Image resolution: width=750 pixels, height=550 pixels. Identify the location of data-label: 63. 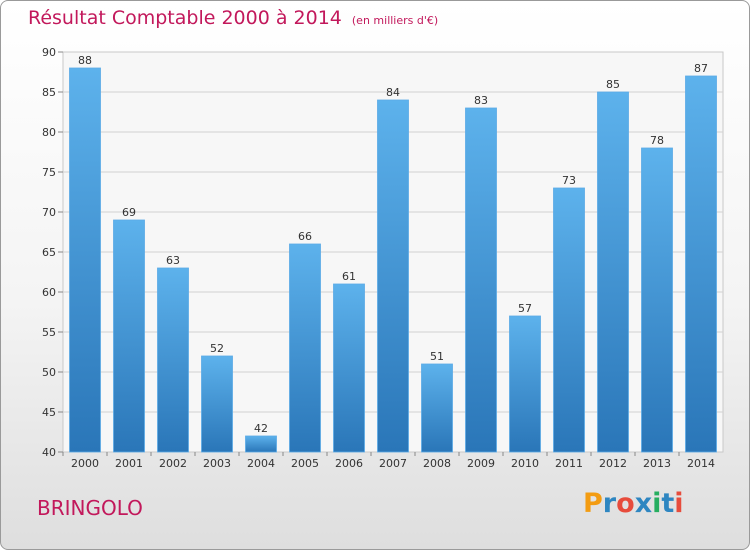
(173, 260).